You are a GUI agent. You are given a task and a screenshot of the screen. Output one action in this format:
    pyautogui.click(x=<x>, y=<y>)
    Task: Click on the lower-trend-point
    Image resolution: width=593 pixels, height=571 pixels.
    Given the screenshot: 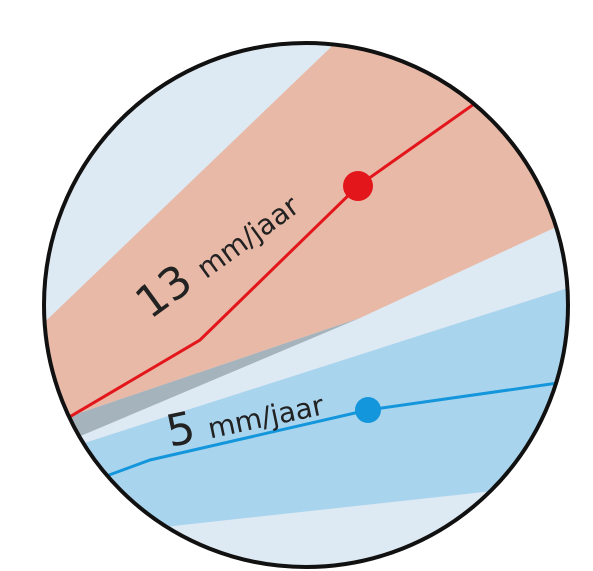 What is the action you would take?
    pyautogui.click(x=368, y=410)
    